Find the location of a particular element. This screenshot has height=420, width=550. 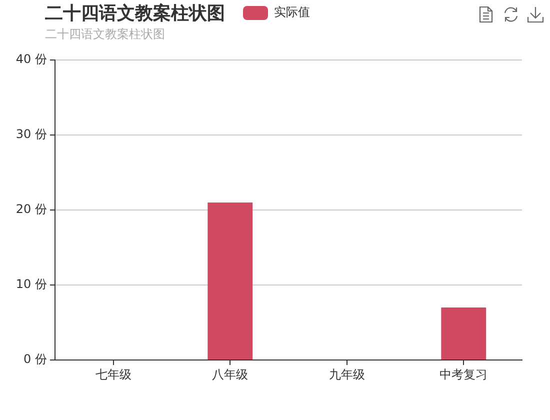

x-tick-label: 中考复习 is located at coordinates (464, 374).